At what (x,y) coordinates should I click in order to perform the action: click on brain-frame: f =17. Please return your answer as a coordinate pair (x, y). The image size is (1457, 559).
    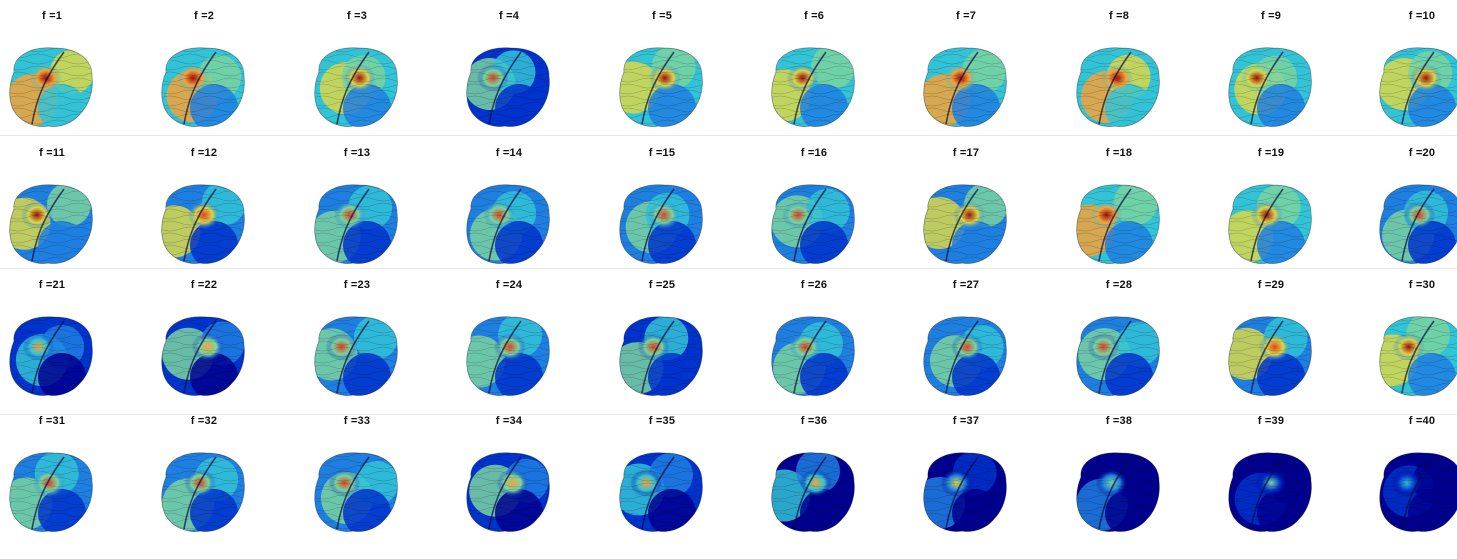
    Looking at the image, I should click on (984, 204).